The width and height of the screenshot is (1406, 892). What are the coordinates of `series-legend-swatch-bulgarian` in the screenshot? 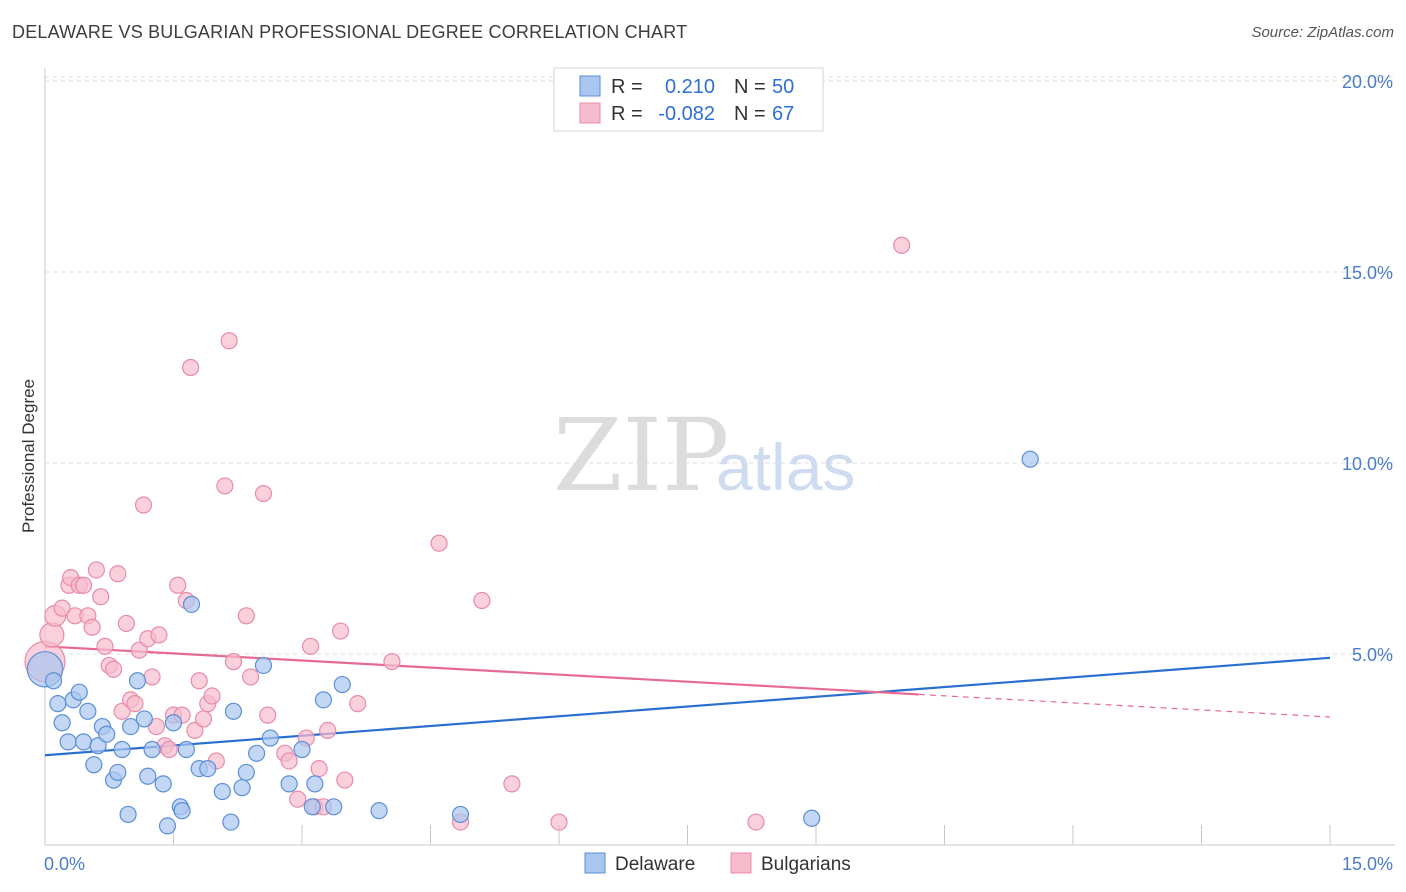 It's located at (741, 863).